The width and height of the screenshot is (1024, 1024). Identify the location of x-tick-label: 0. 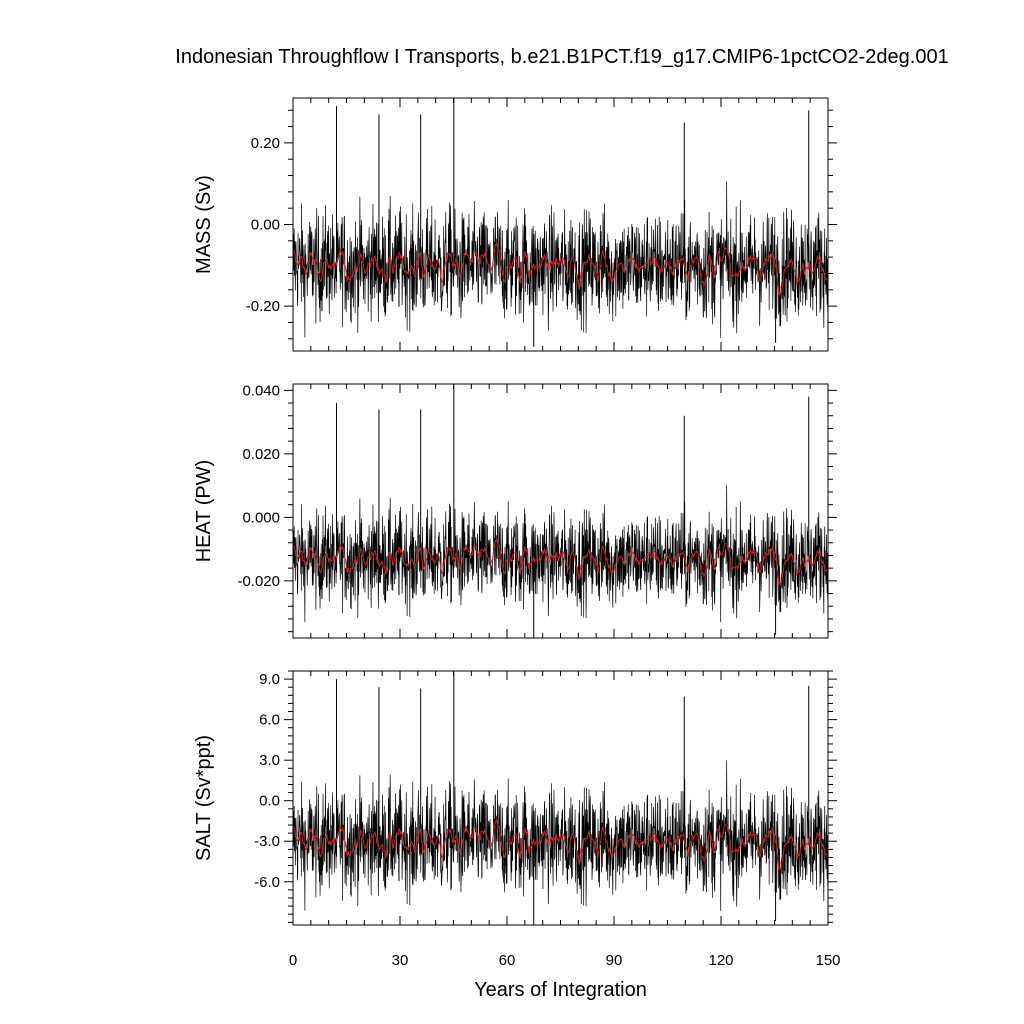
(293, 960).